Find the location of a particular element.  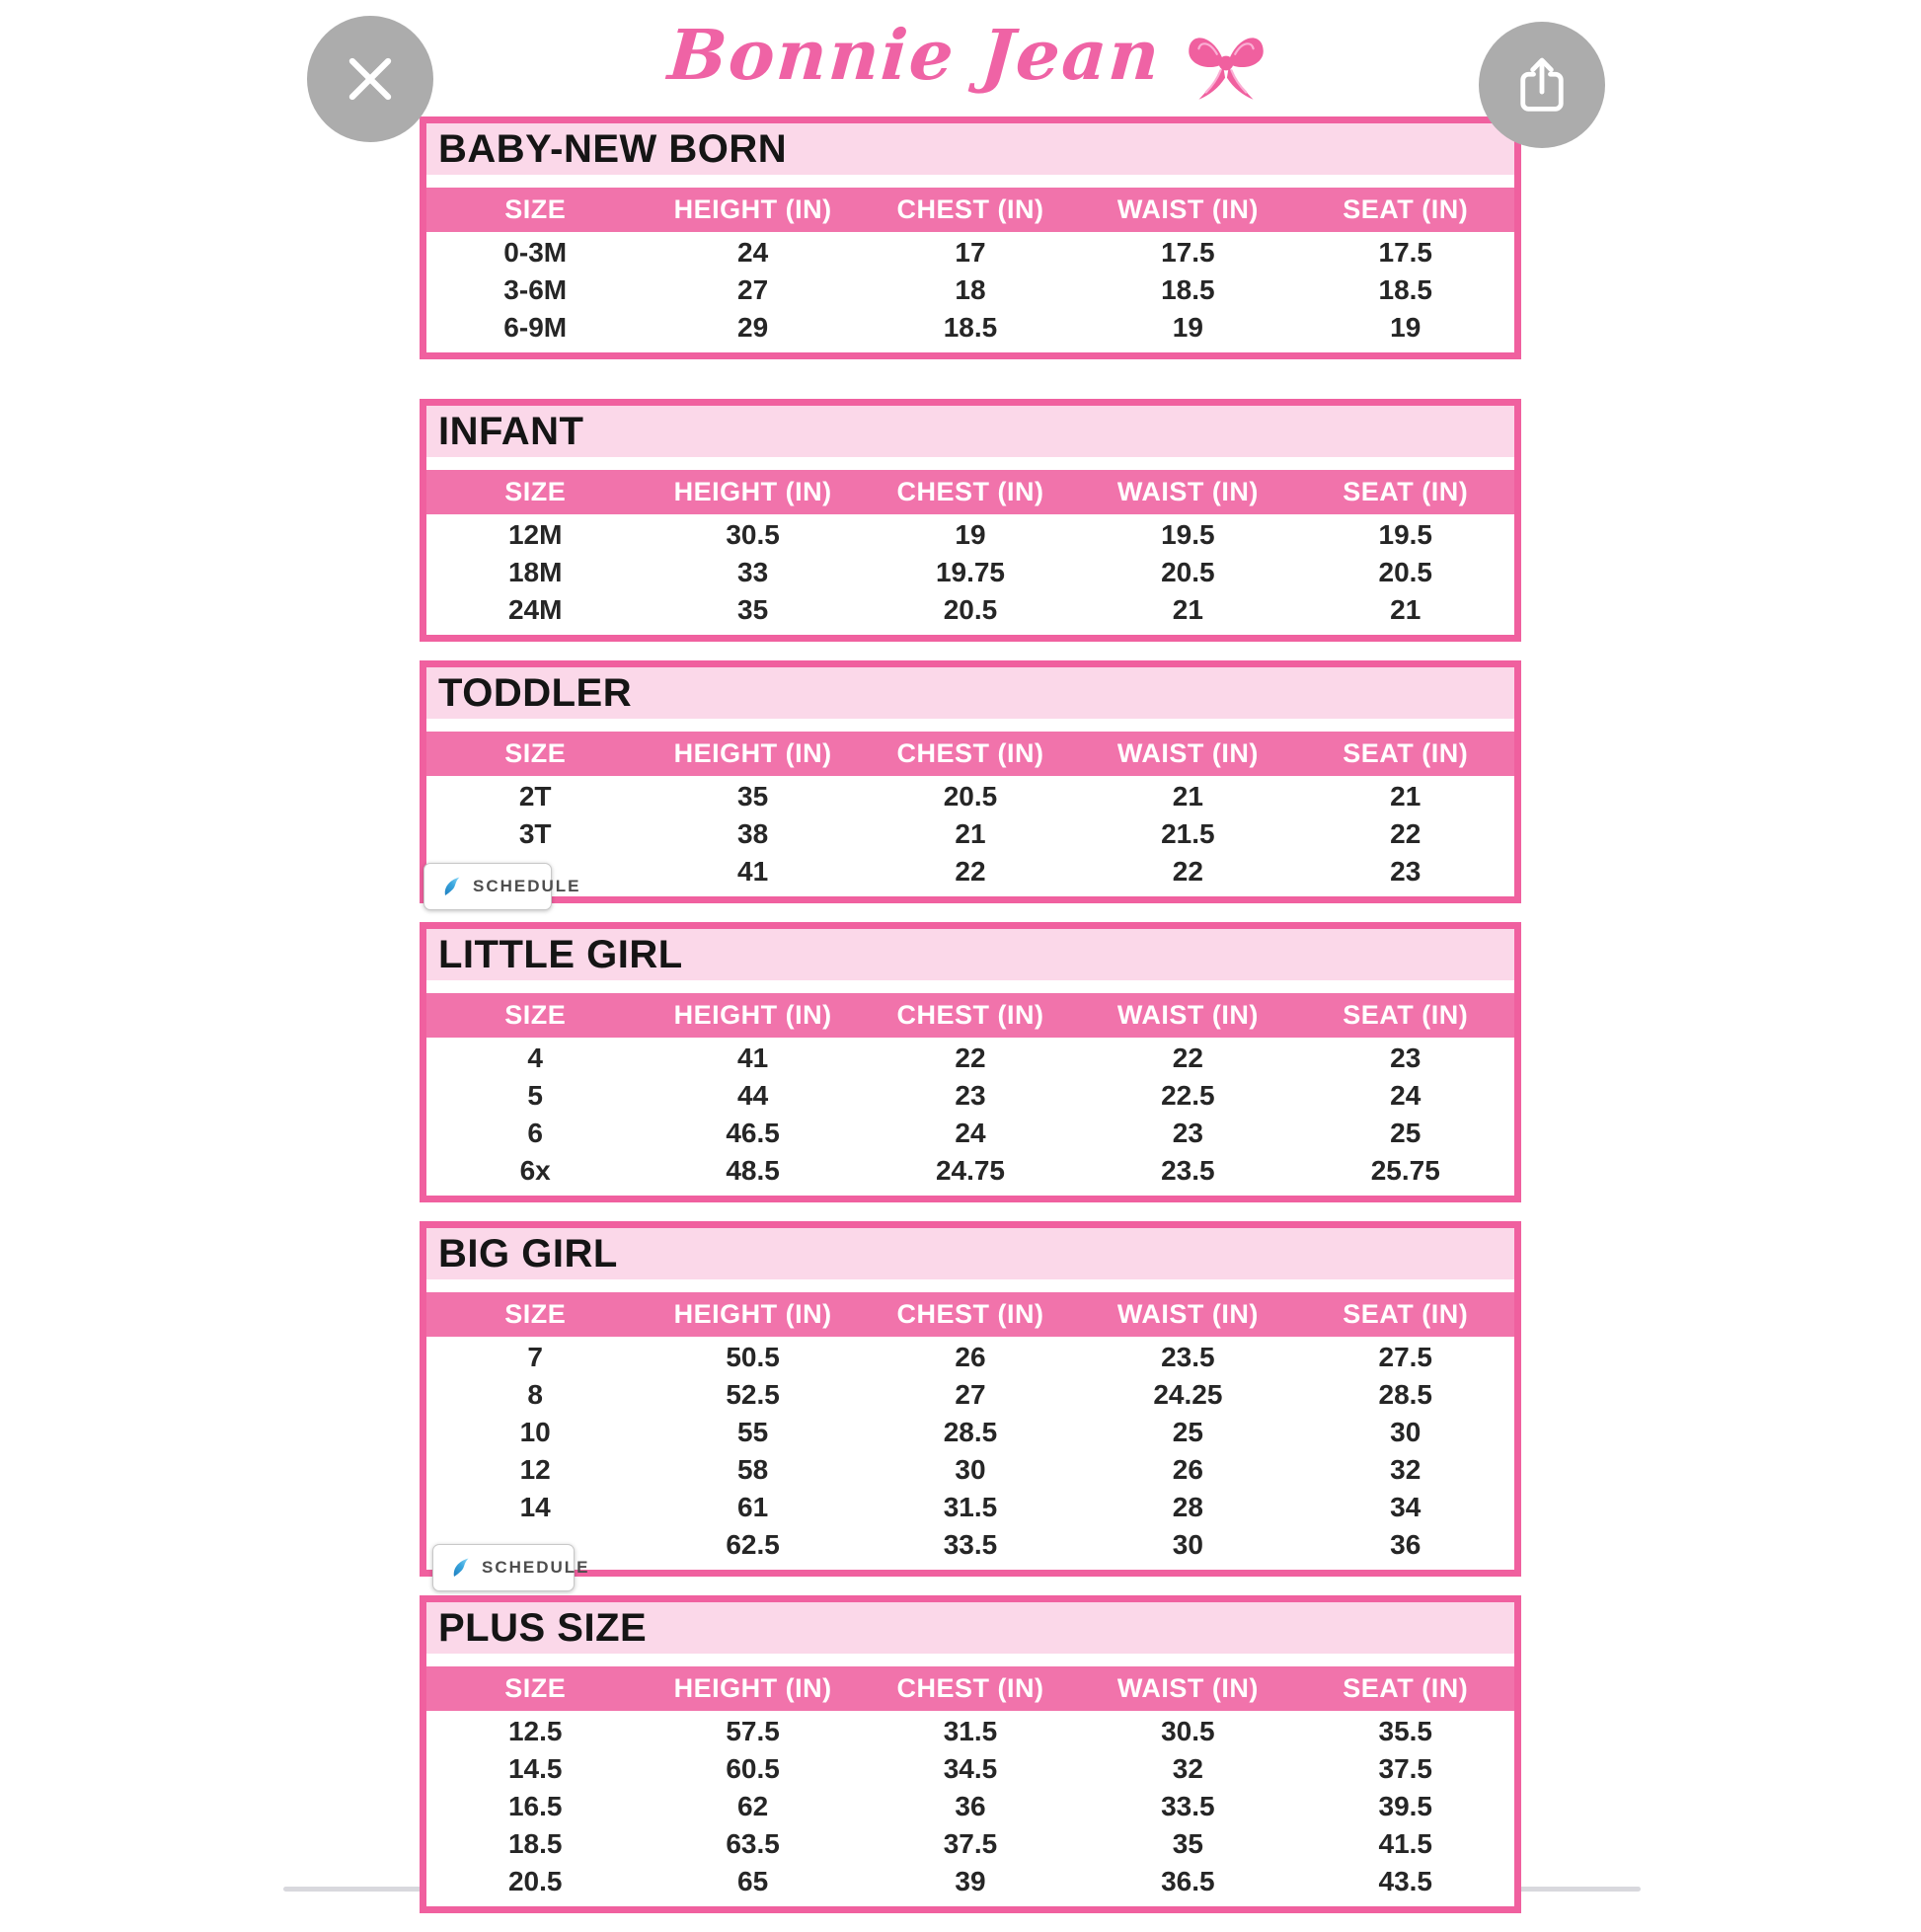

value-cell: 65 is located at coordinates (753, 1881).